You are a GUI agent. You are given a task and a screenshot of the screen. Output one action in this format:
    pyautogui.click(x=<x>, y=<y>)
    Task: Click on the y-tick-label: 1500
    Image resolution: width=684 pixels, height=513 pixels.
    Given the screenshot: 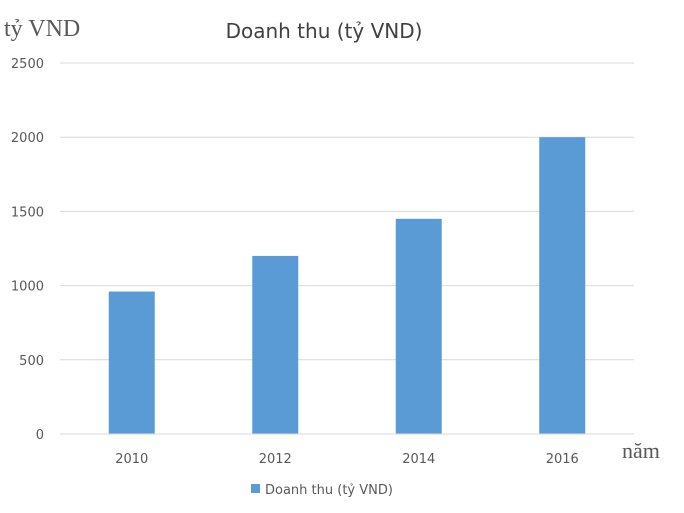 What is the action you would take?
    pyautogui.click(x=27, y=212)
    